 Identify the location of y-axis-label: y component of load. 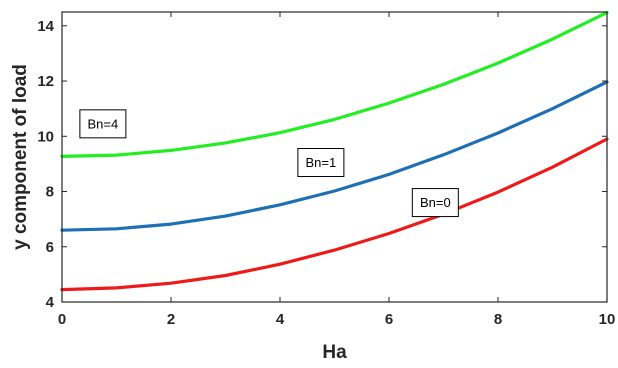
(20, 157).